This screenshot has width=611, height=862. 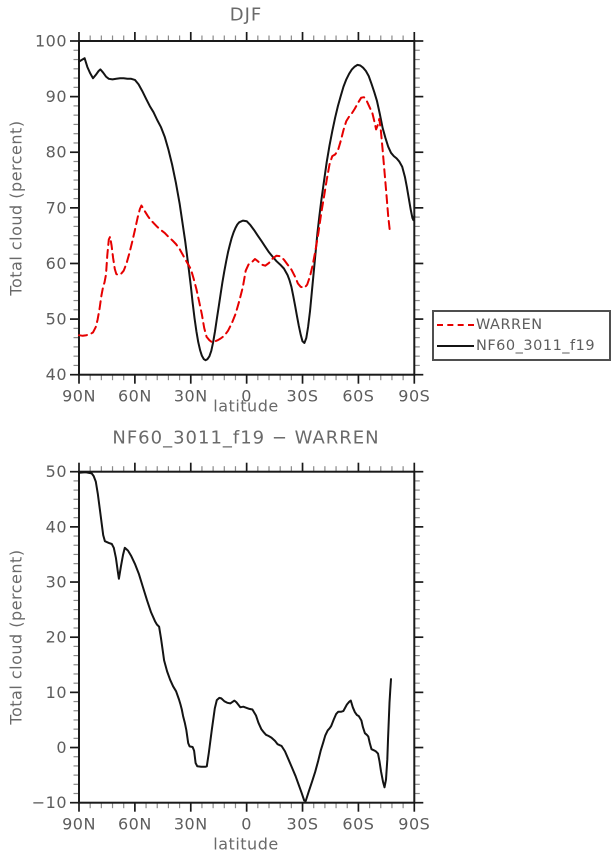 I want to click on legend-entry-nf60: NF60_3011_f19, so click(x=523, y=346).